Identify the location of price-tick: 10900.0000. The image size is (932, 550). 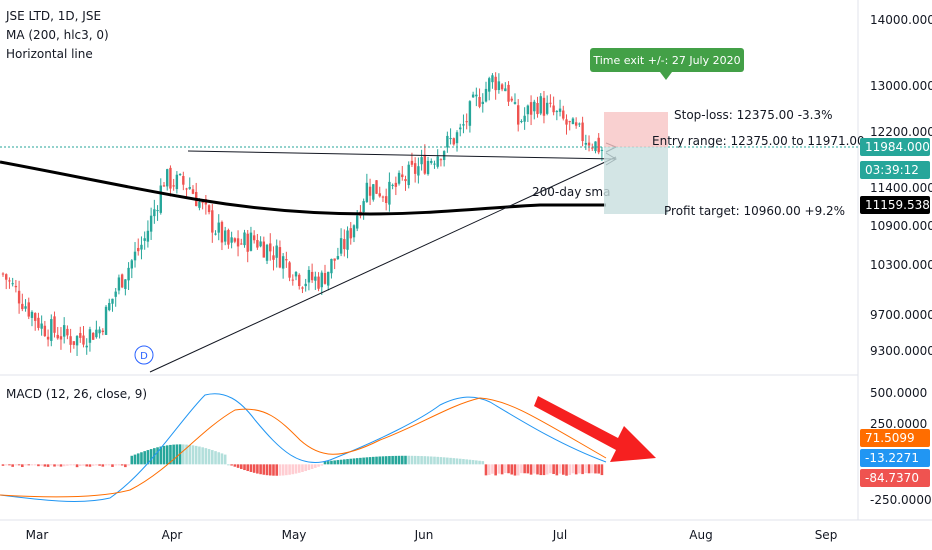
(901, 226).